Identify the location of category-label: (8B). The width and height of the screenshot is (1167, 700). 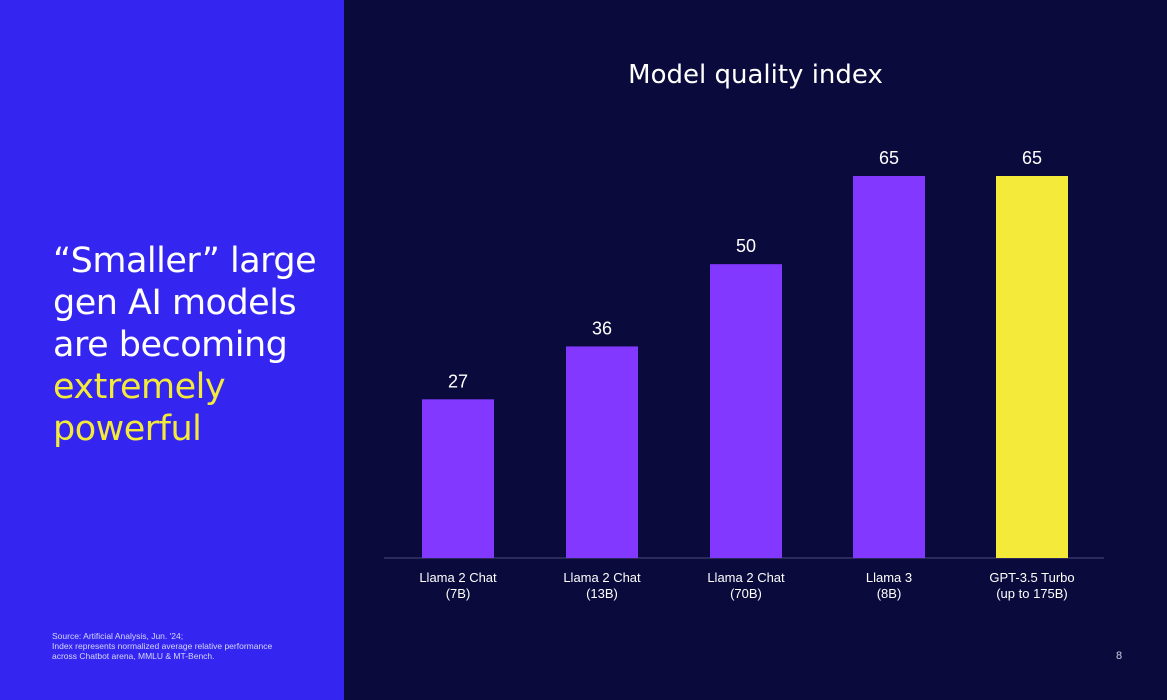
(889, 593).